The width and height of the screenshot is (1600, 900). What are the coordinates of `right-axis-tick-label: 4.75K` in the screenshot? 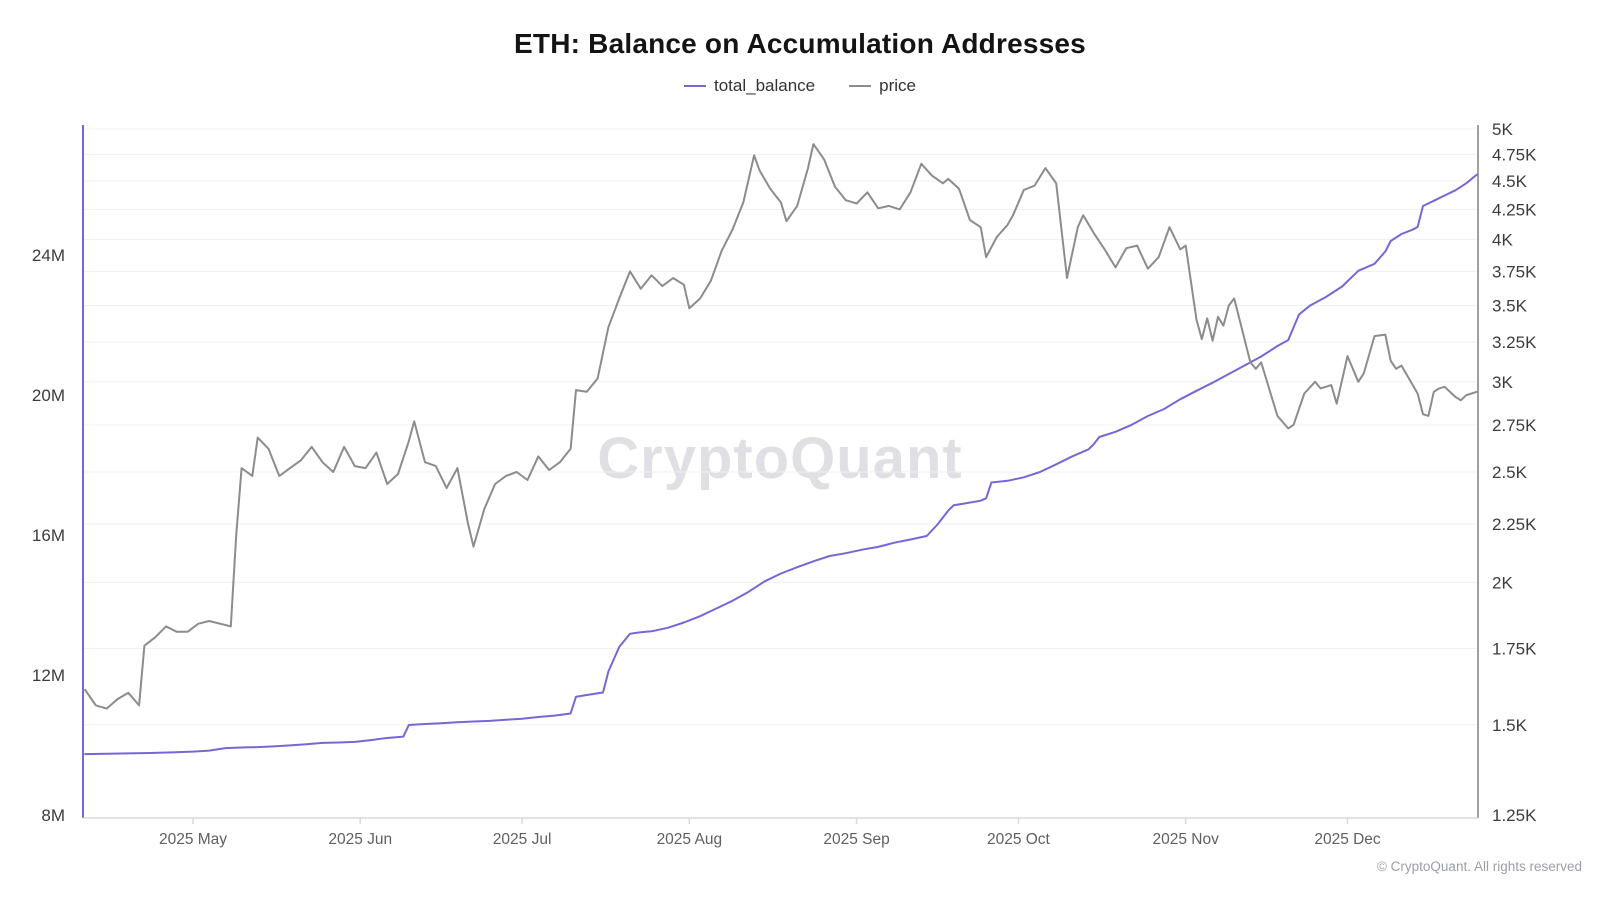 It's located at (1514, 154).